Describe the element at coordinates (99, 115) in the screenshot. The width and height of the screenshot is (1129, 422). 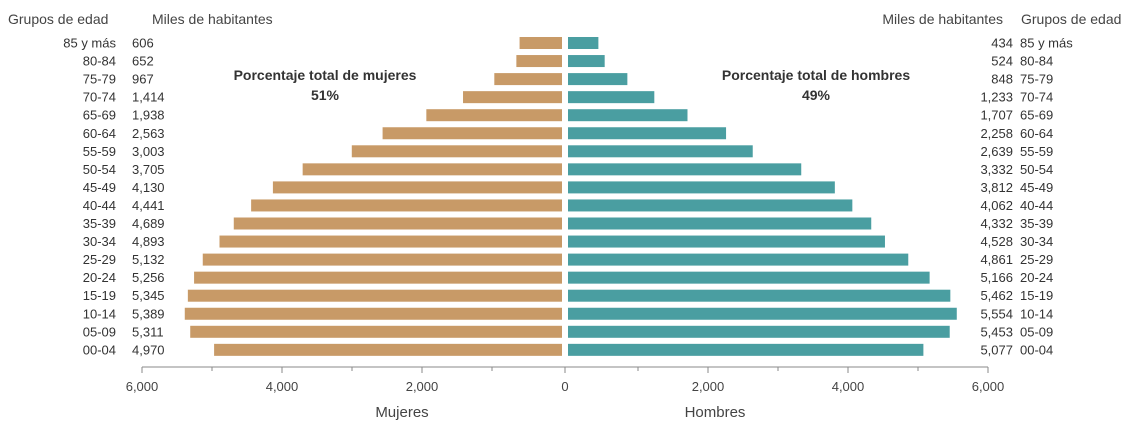
I see `age-group-label-left: 65-69` at that location.